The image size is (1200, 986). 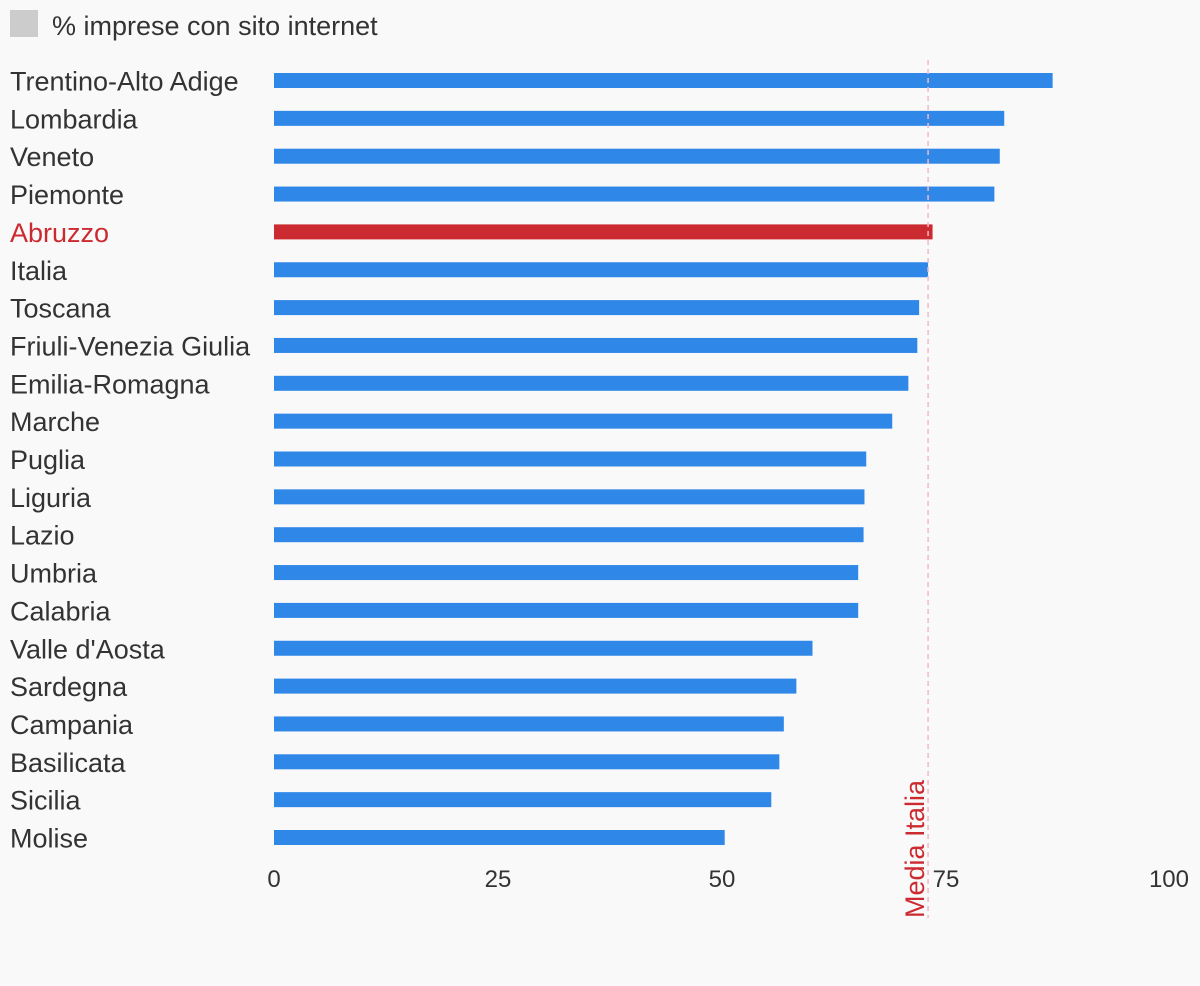 What do you see at coordinates (915, 489) in the screenshot?
I see `reference-line-group: Media Italia` at bounding box center [915, 489].